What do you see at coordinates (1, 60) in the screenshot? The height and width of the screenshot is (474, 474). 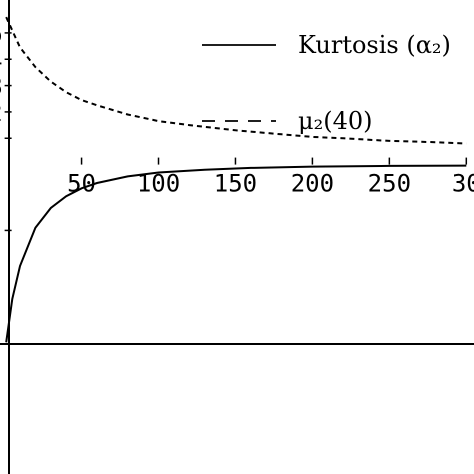 I see `y-tick-label-4: 4` at bounding box center [1, 60].